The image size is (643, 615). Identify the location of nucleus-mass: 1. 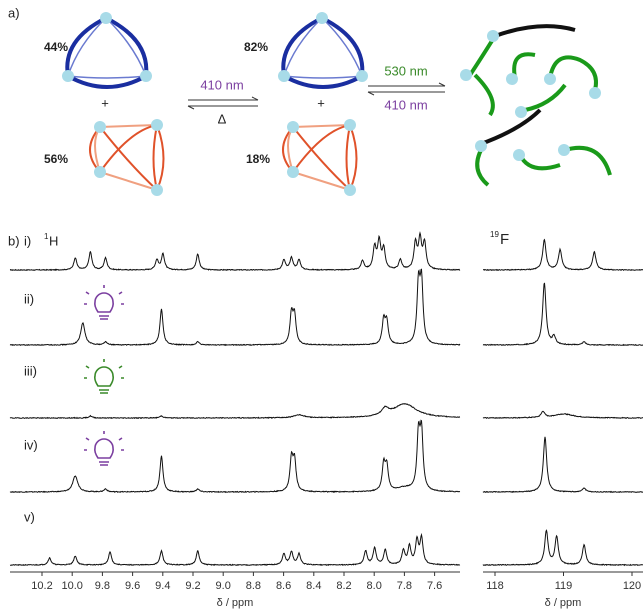
(46, 236).